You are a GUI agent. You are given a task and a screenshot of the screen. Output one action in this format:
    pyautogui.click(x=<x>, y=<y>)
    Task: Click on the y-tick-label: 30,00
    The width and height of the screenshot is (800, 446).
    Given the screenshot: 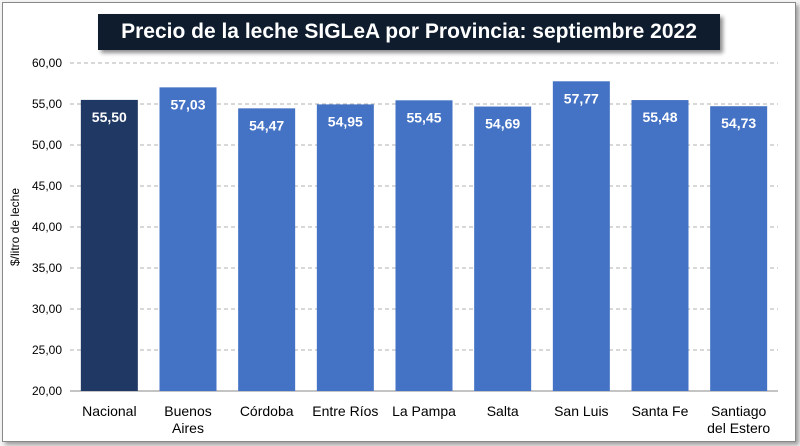 What is the action you would take?
    pyautogui.click(x=47, y=309)
    